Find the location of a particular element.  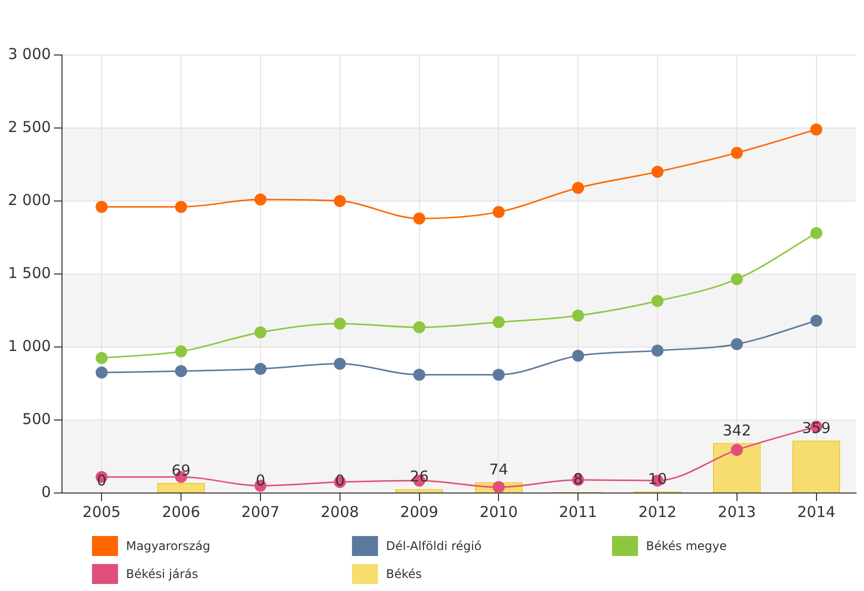

legend-label: Magyarország is located at coordinates (168, 546).